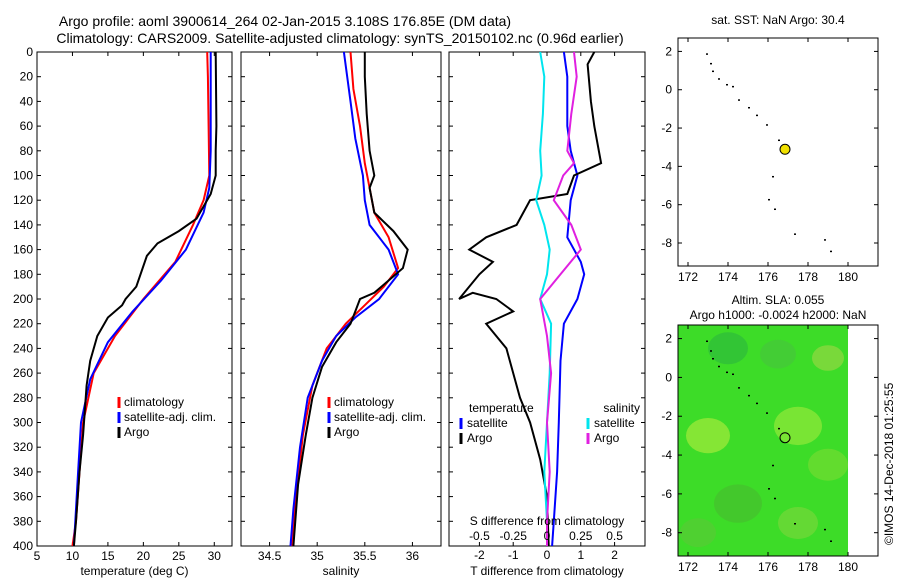 The width and height of the screenshot is (900, 585). I want to click on y-tick-label: 400, so click(23, 546).